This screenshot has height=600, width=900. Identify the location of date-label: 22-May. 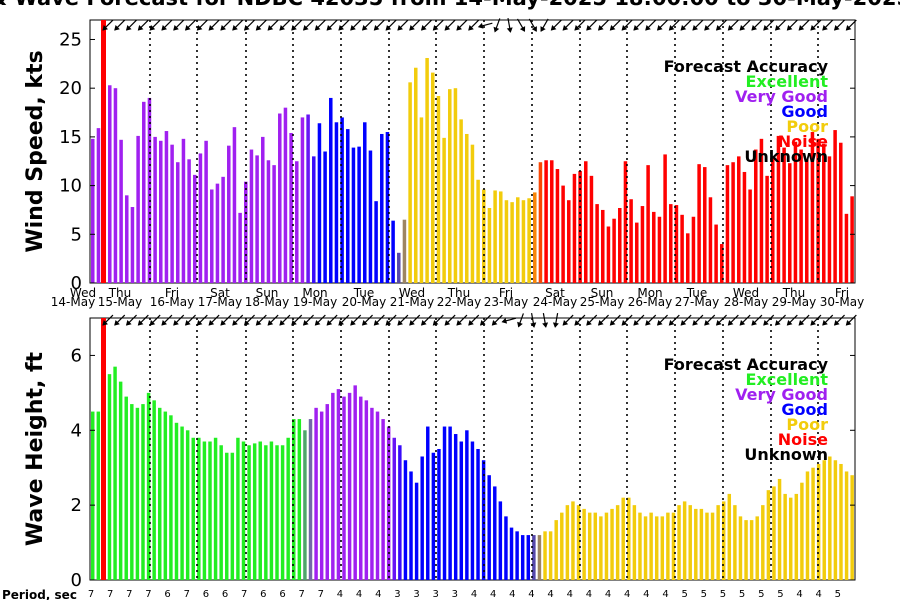
(459, 302).